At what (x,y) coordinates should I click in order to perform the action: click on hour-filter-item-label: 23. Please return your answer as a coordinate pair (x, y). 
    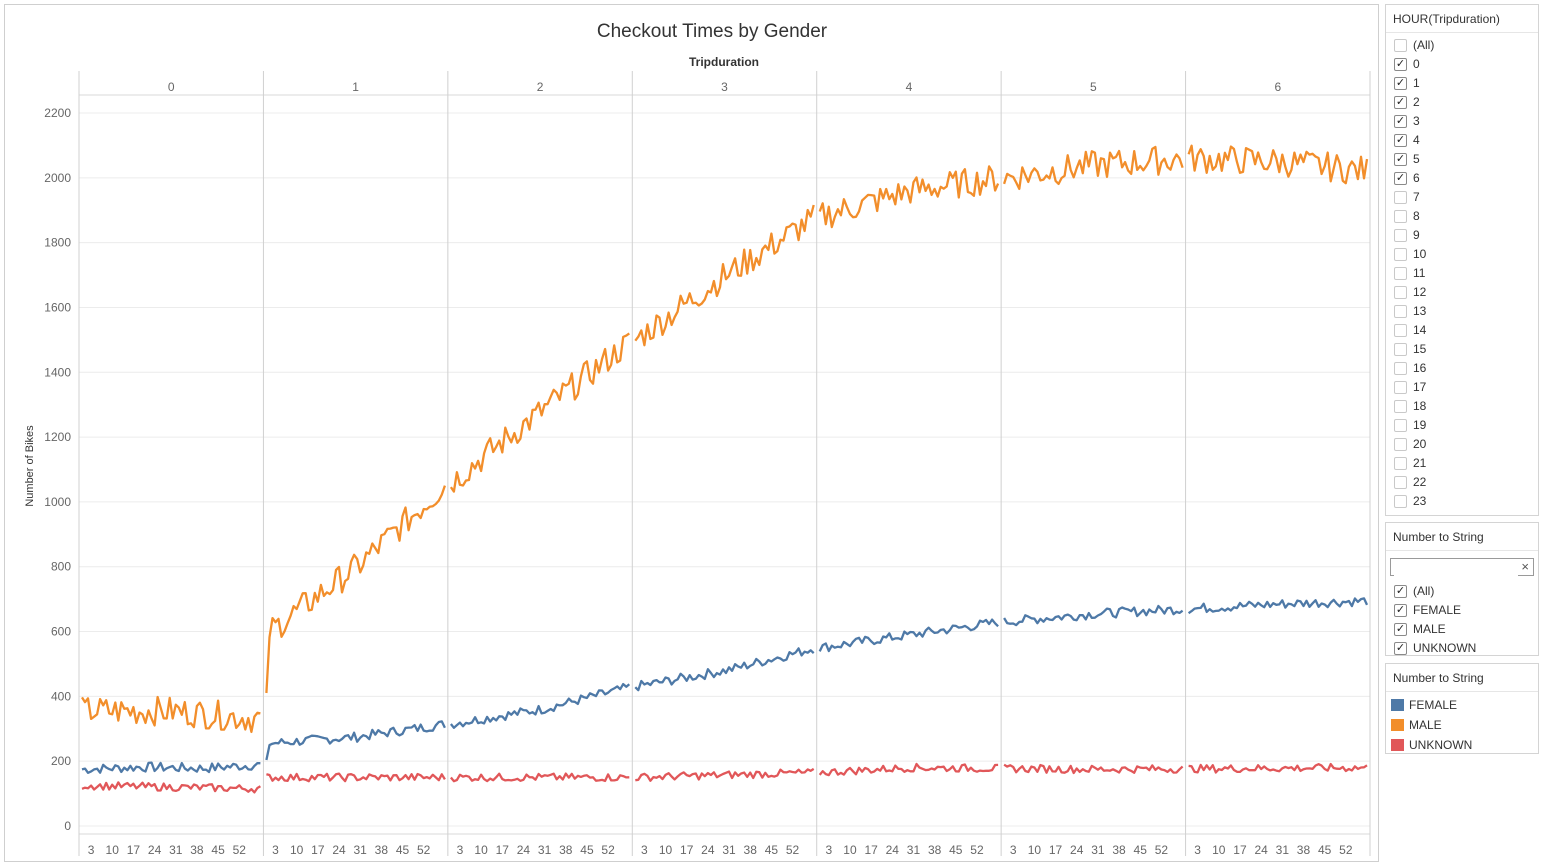
    Looking at the image, I should click on (1420, 501).